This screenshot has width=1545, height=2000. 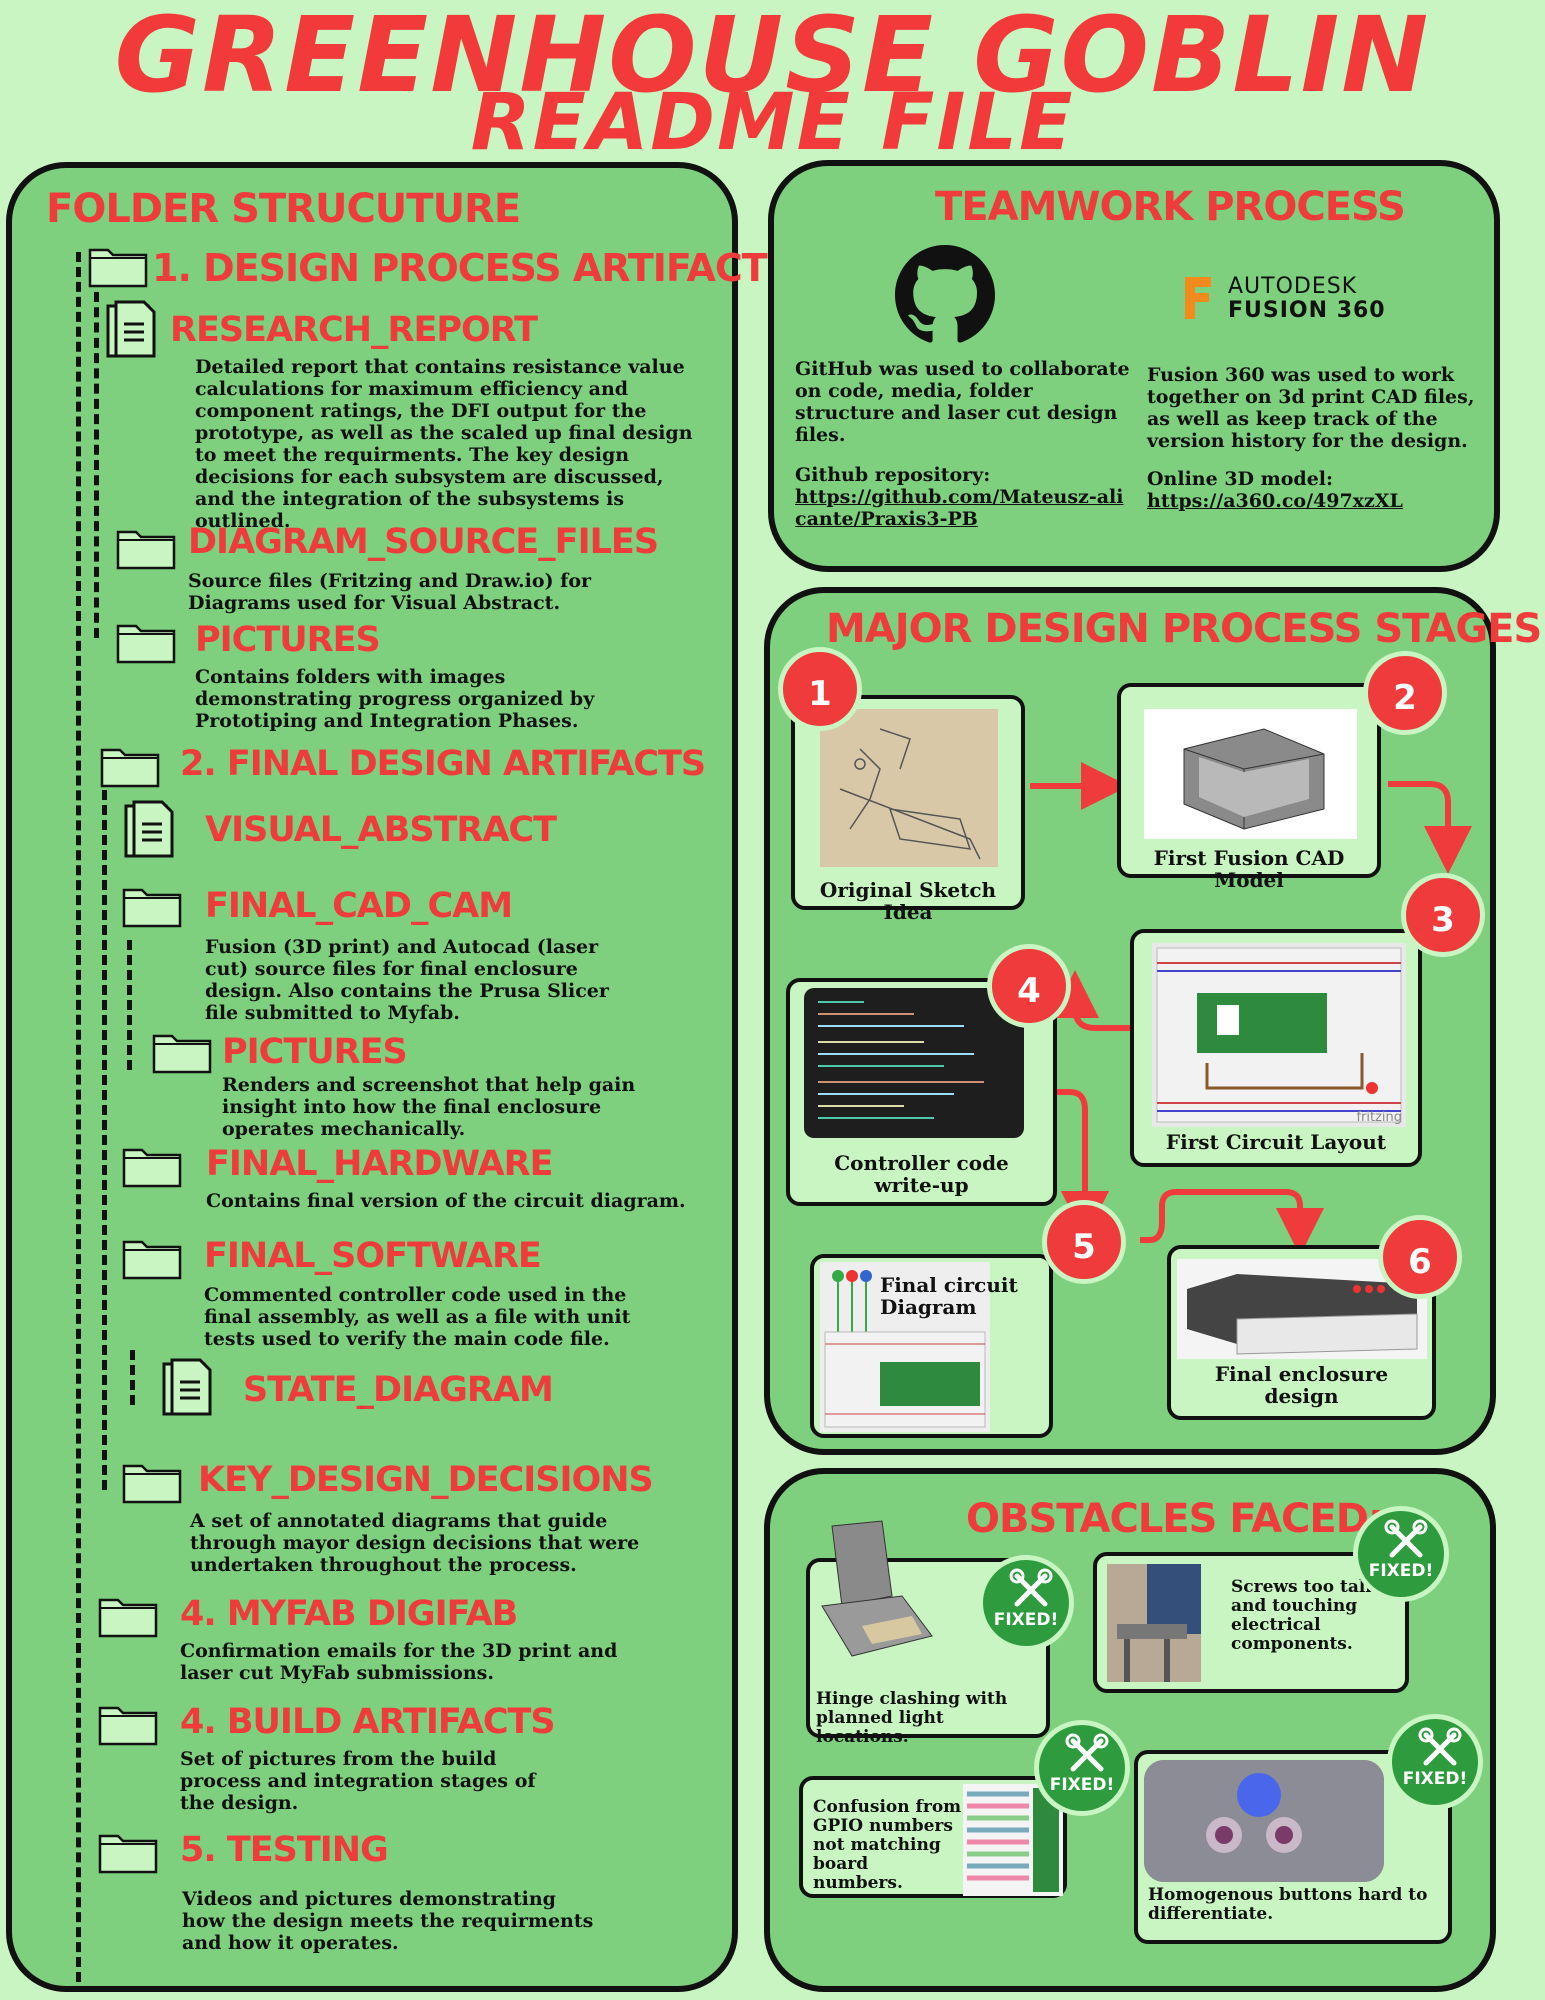 What do you see at coordinates (1301, 1385) in the screenshot?
I see `stage-caption-6: Final enclosure design` at bounding box center [1301, 1385].